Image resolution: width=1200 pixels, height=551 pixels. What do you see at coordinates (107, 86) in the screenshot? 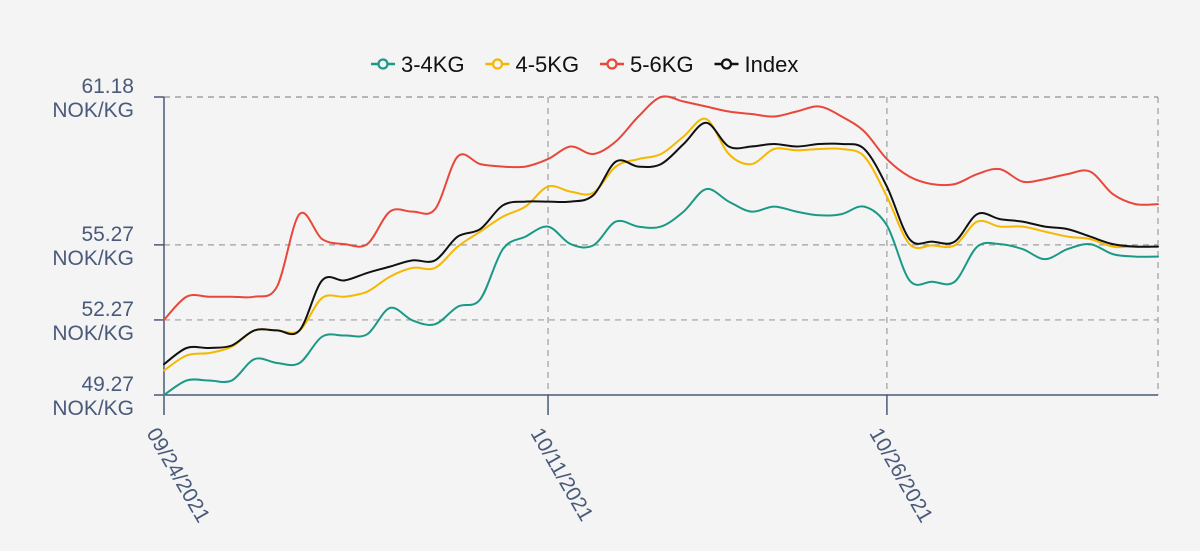
I see `y-tick-label: 61.18` at bounding box center [107, 86].